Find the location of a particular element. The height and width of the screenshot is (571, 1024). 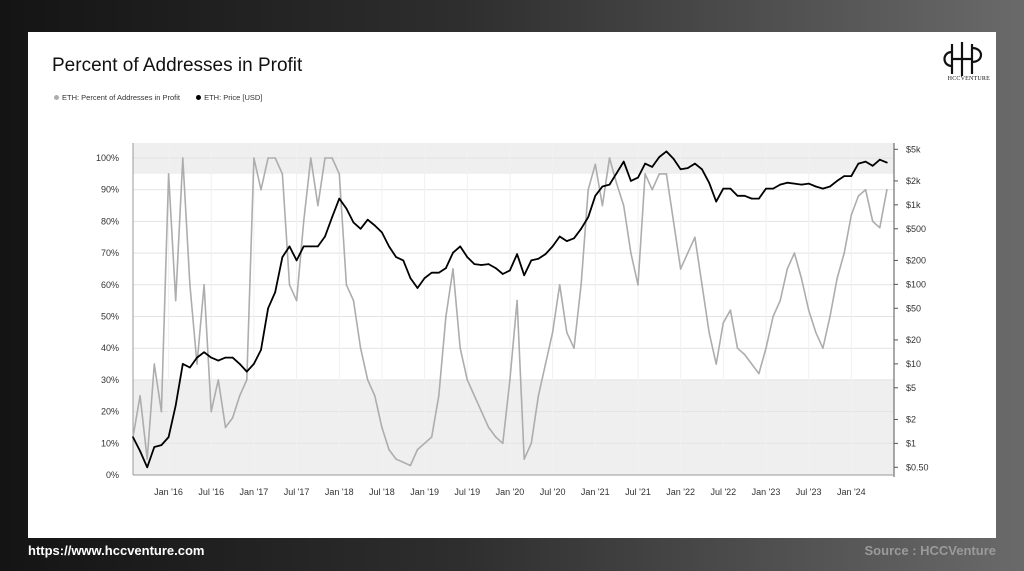

legend-item-price: ETH: Price [USD] is located at coordinates (229, 97).